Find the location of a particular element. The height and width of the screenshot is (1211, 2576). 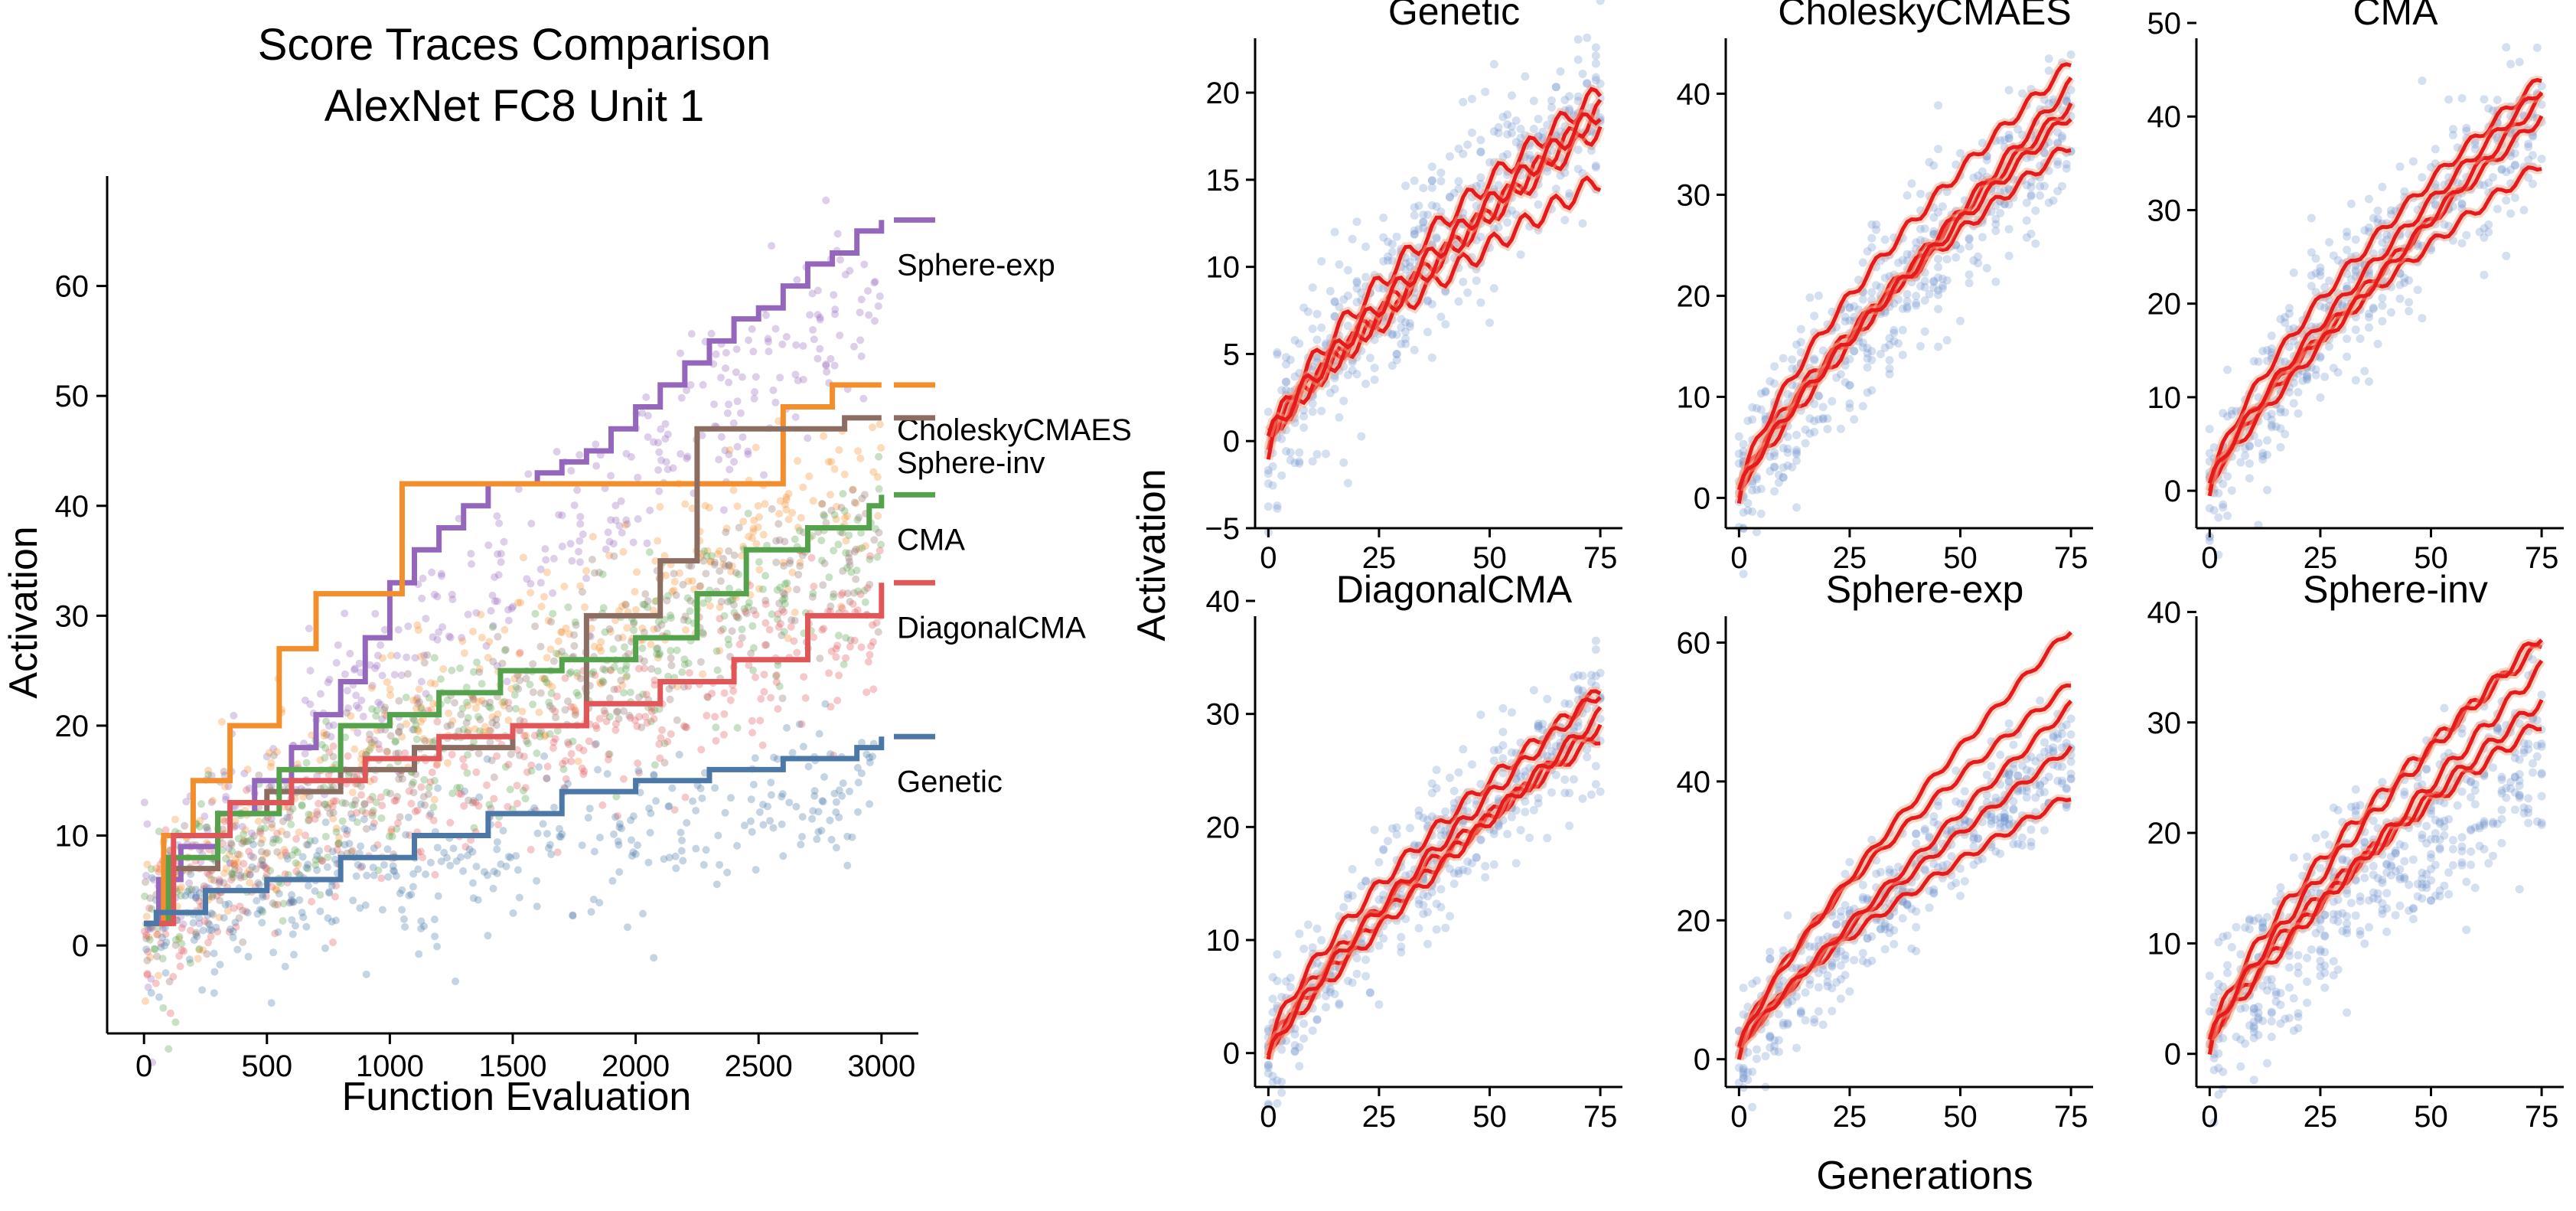

y-tick-label: 10 is located at coordinates (2164, 398).